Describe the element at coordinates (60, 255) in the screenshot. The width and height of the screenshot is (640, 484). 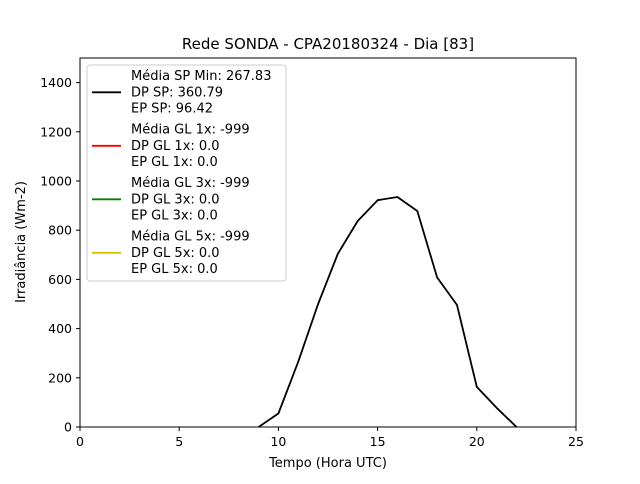
I see `y-axis-ticks: 0 200 400 600 800 1000 1200 1400` at that location.